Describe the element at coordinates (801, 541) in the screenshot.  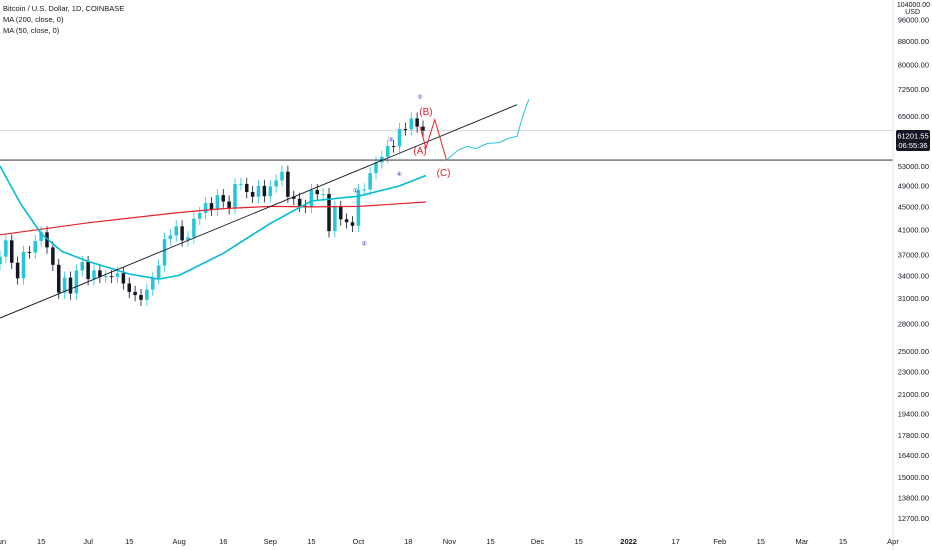
I see `time-tick-label: Mar` at that location.